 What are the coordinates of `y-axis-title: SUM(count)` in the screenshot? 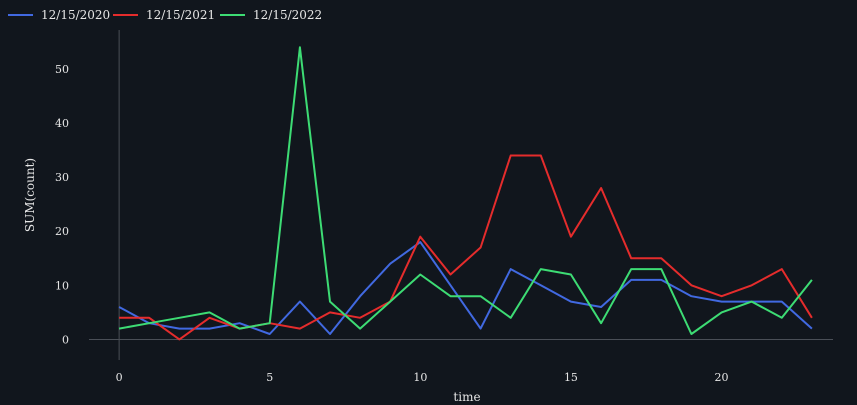 It's located at (30, 195).